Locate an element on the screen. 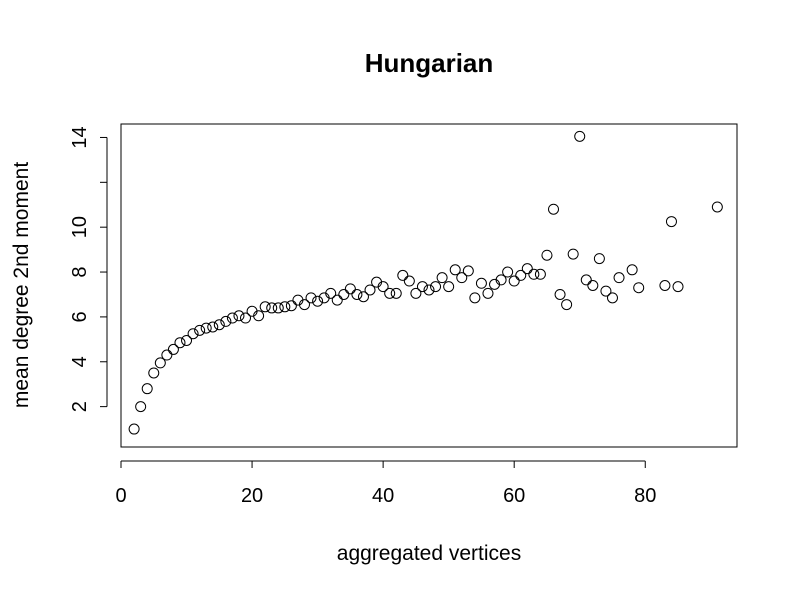 The width and height of the screenshot is (800, 600). x-tick-label: 80 is located at coordinates (645, 496).